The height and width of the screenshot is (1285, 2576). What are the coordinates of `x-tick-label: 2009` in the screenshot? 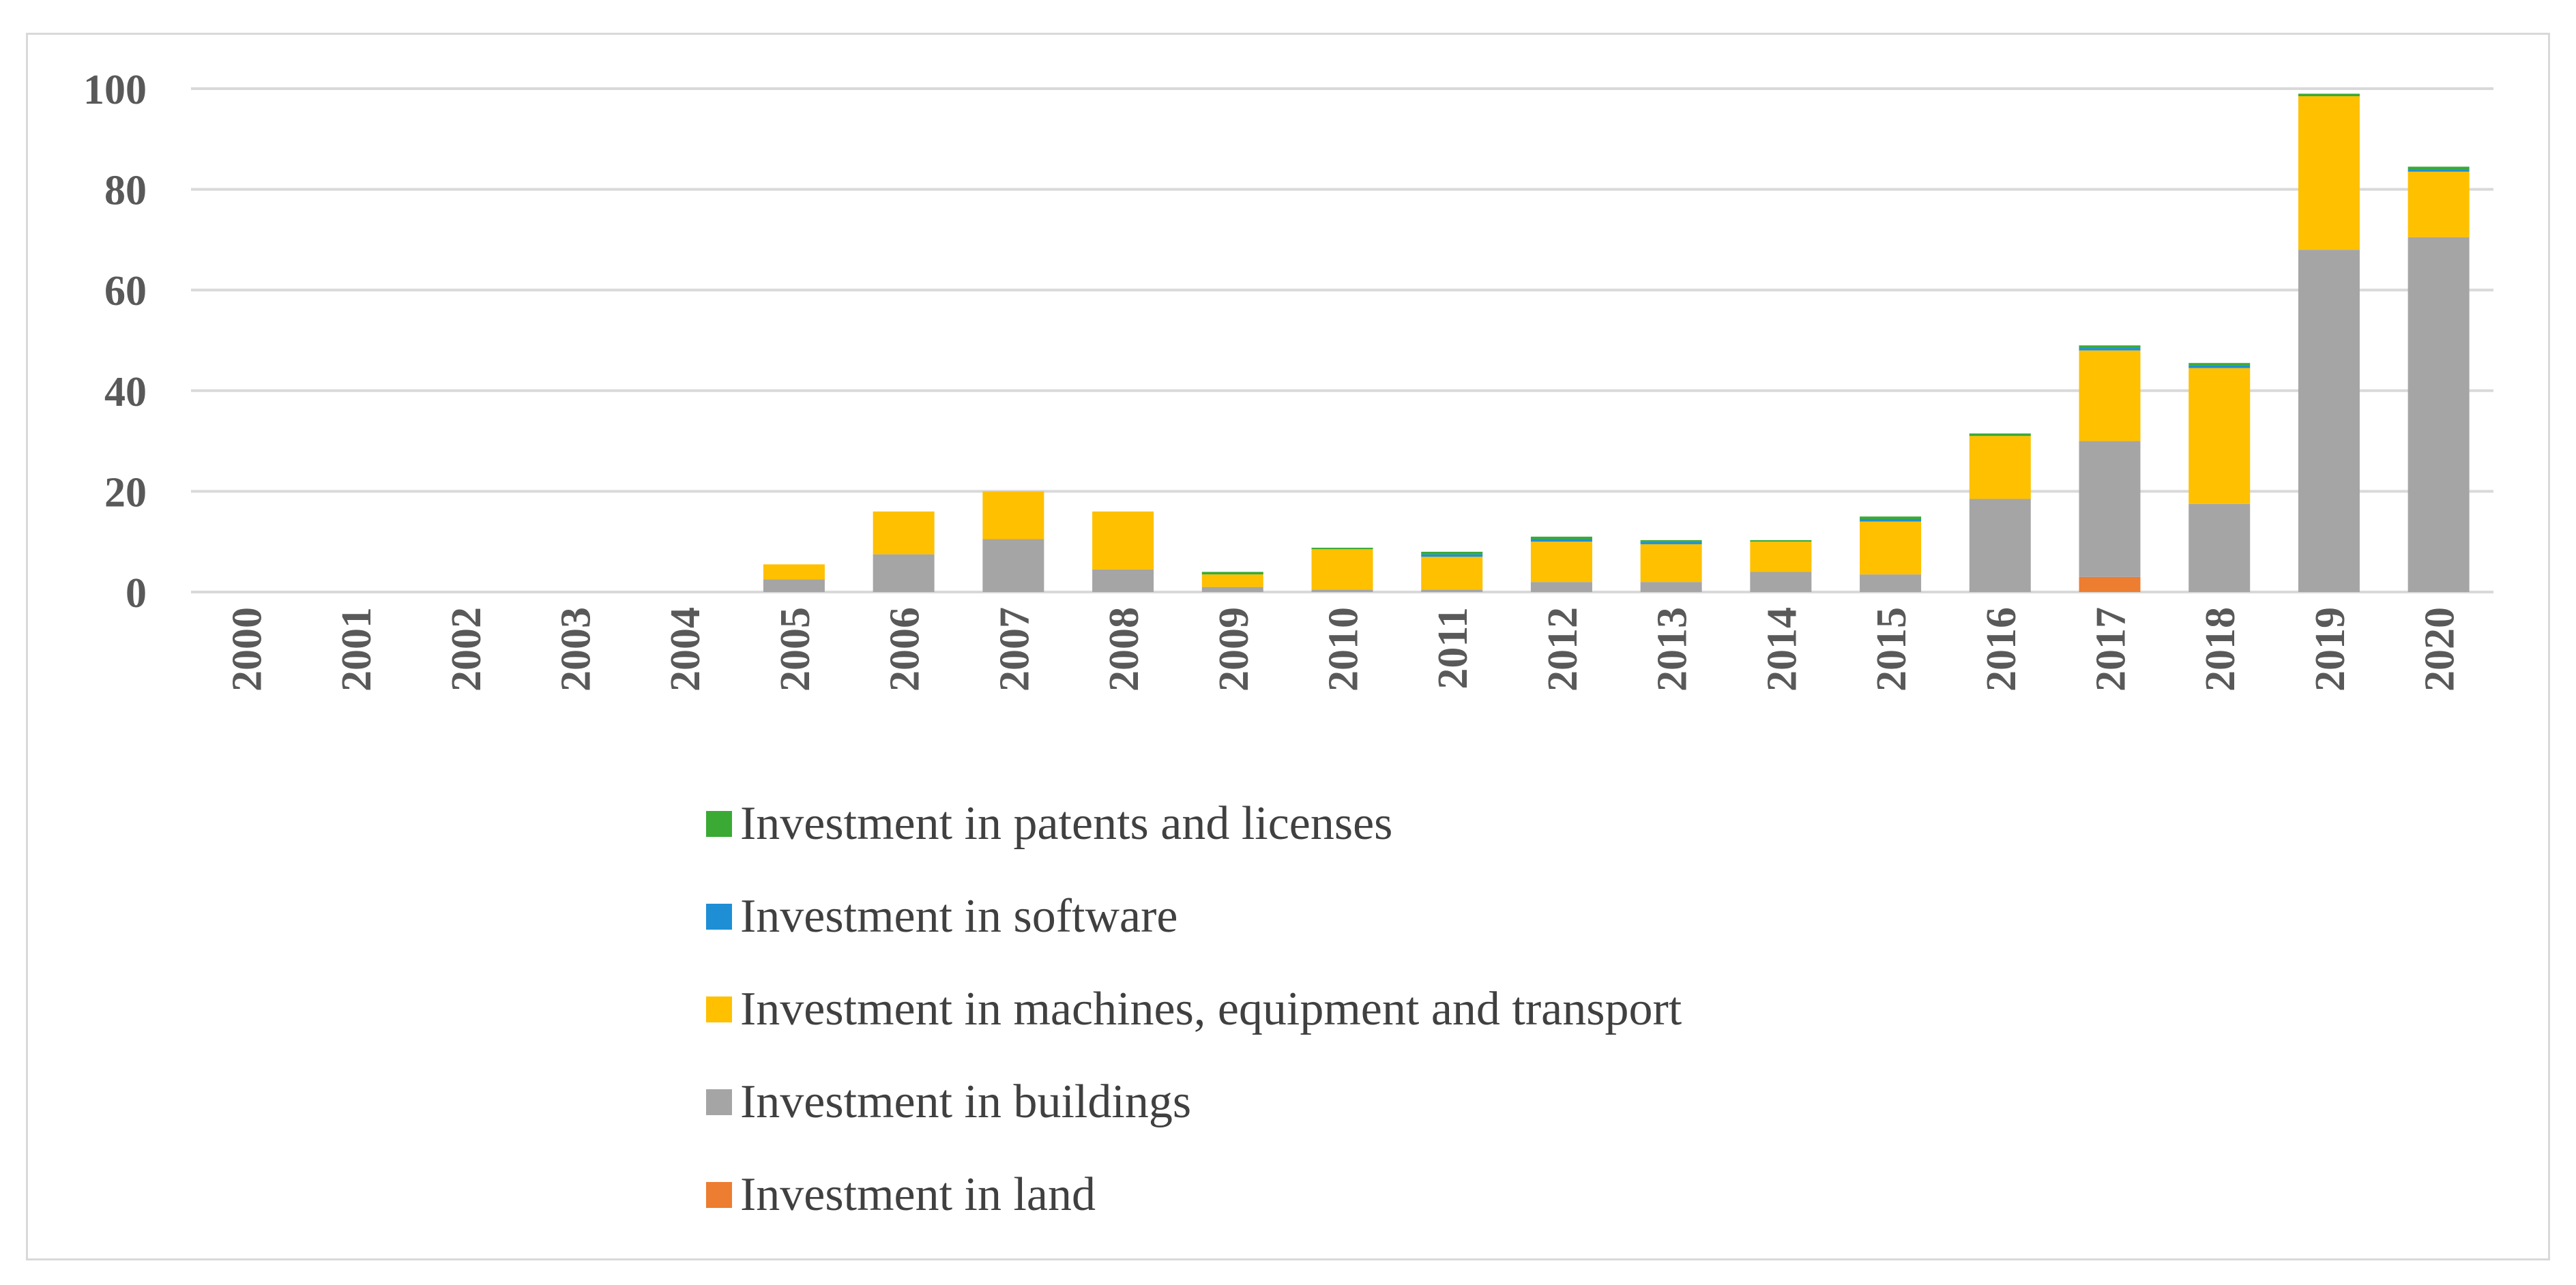 It's located at (1234, 649).